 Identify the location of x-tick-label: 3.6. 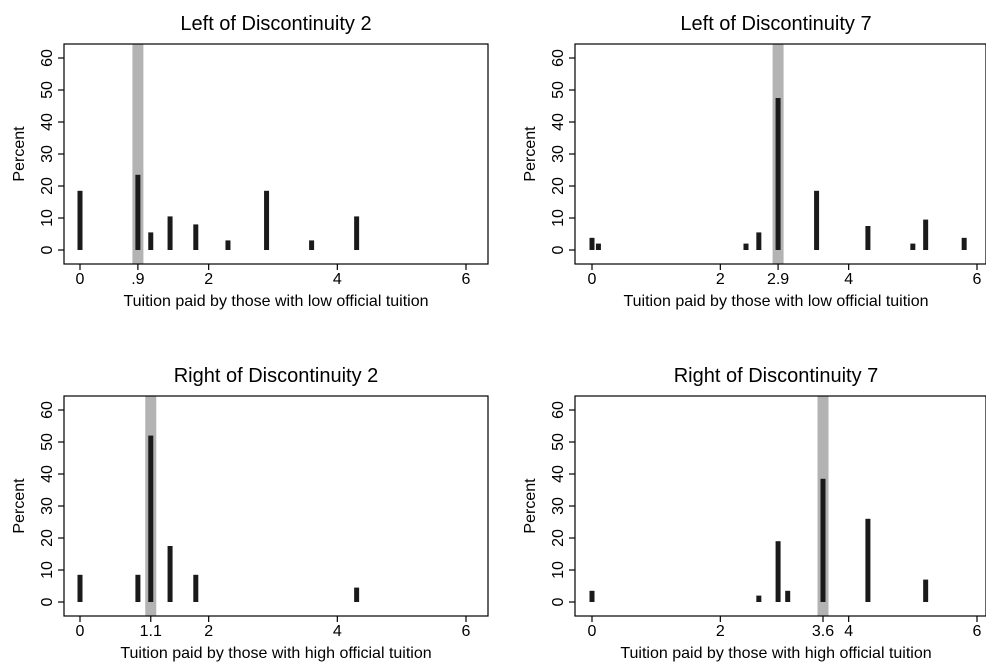
(823, 631).